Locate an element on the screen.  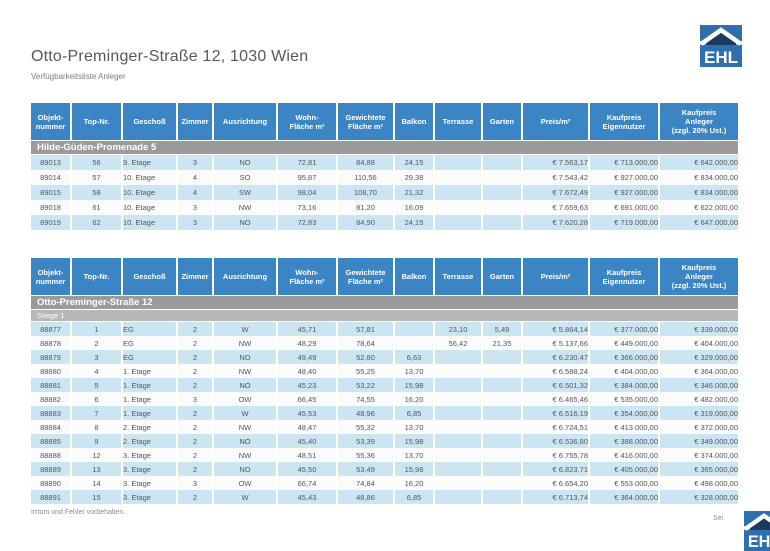
table-cell: 56 is located at coordinates (97, 162).